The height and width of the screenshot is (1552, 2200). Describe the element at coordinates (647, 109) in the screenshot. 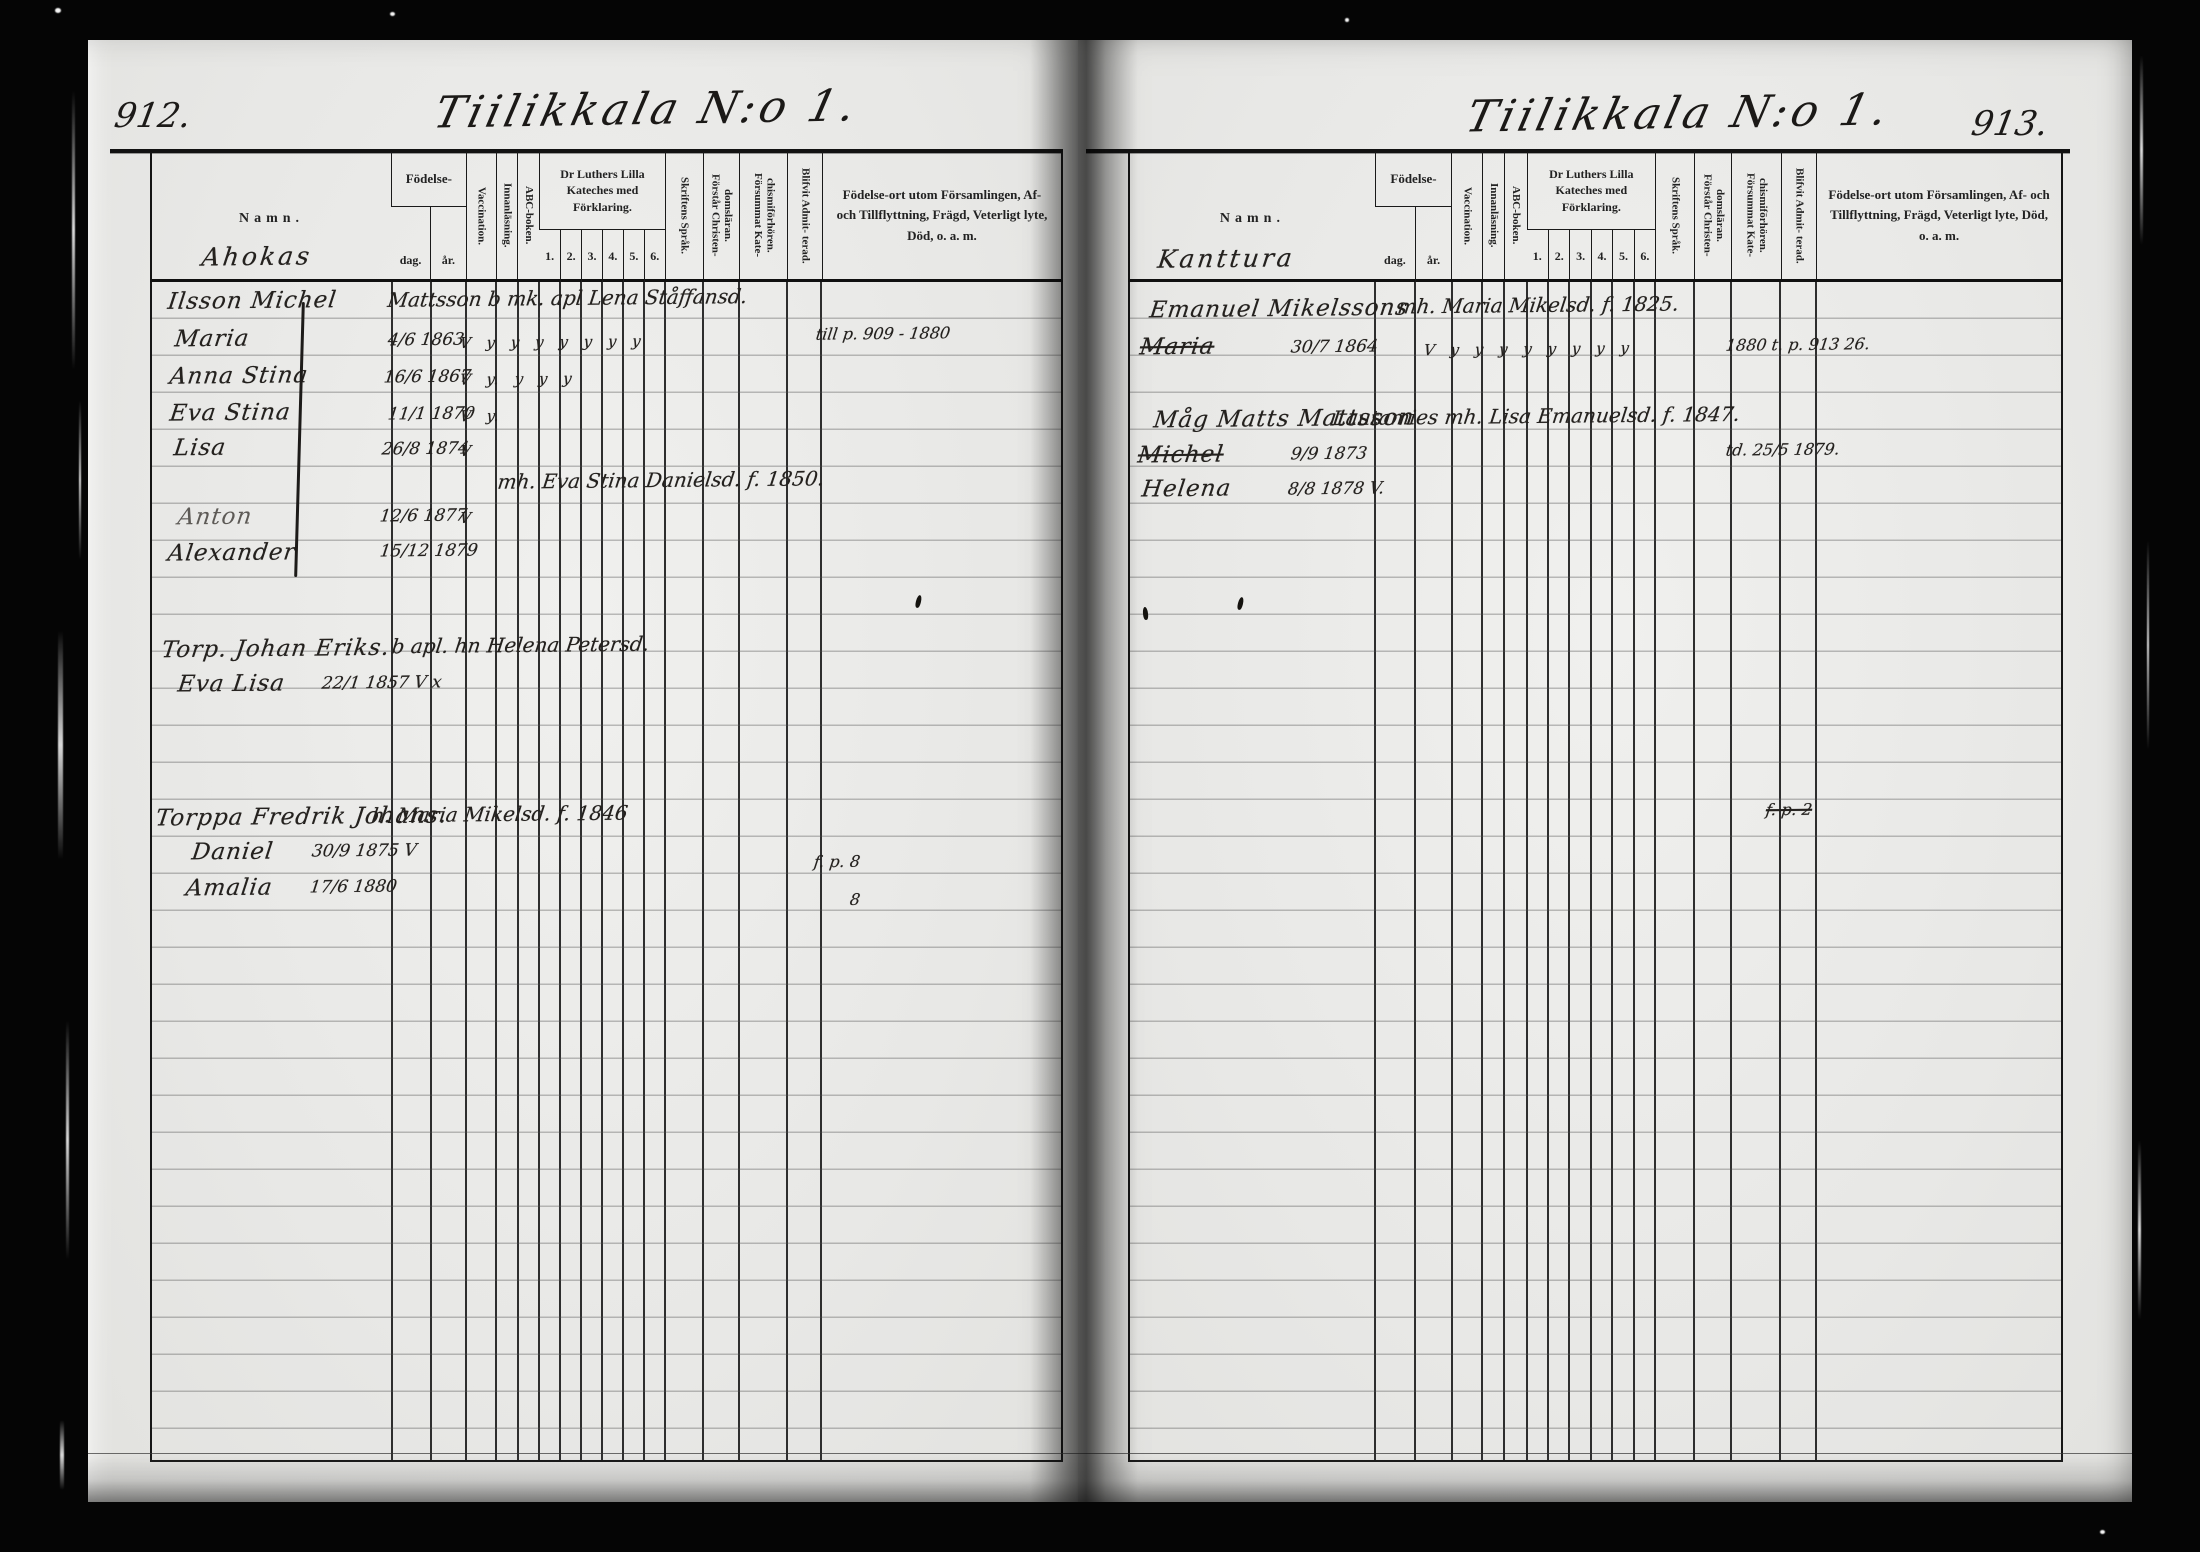

I see `page-title-left: Tiilikkala N:o 1.` at that location.